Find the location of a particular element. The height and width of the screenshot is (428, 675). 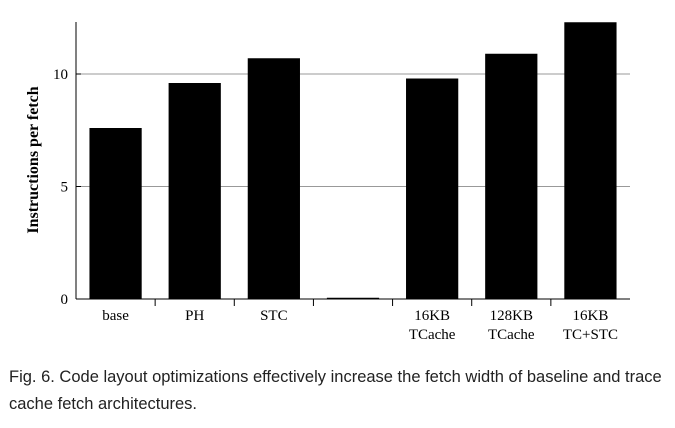

x-tick-label-4-0: 16KB is located at coordinates (432, 316).